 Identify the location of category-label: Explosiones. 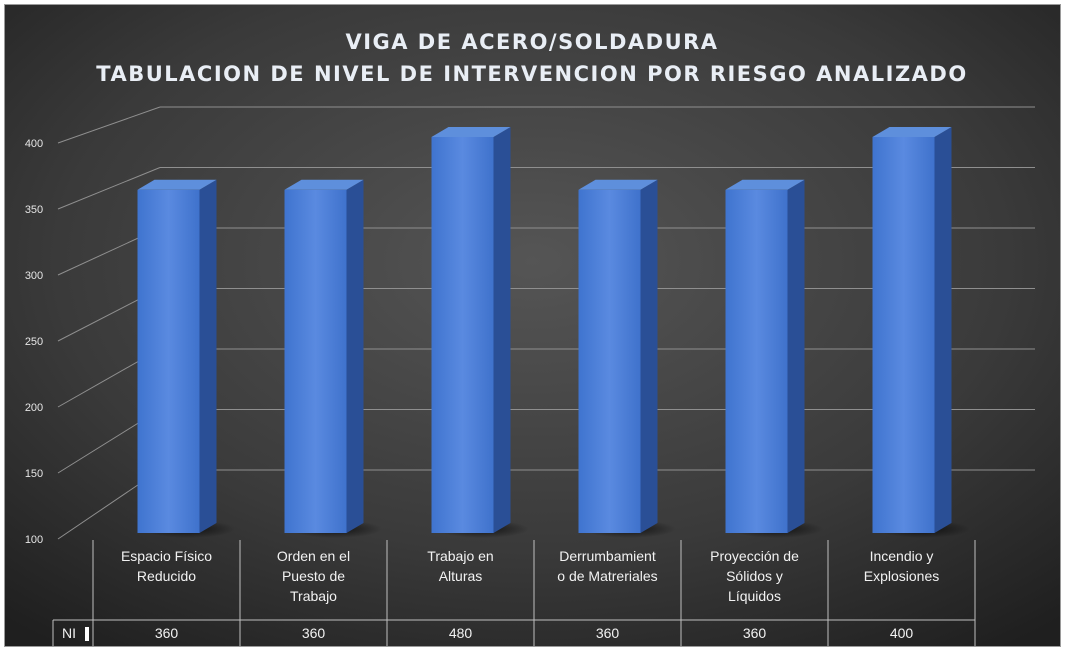
(902, 576).